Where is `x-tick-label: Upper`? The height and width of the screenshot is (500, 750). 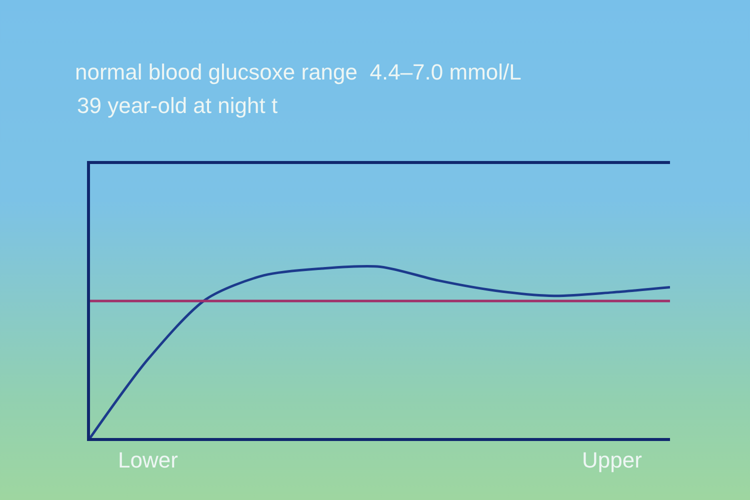
x-tick-label: Upper is located at coordinates (612, 459).